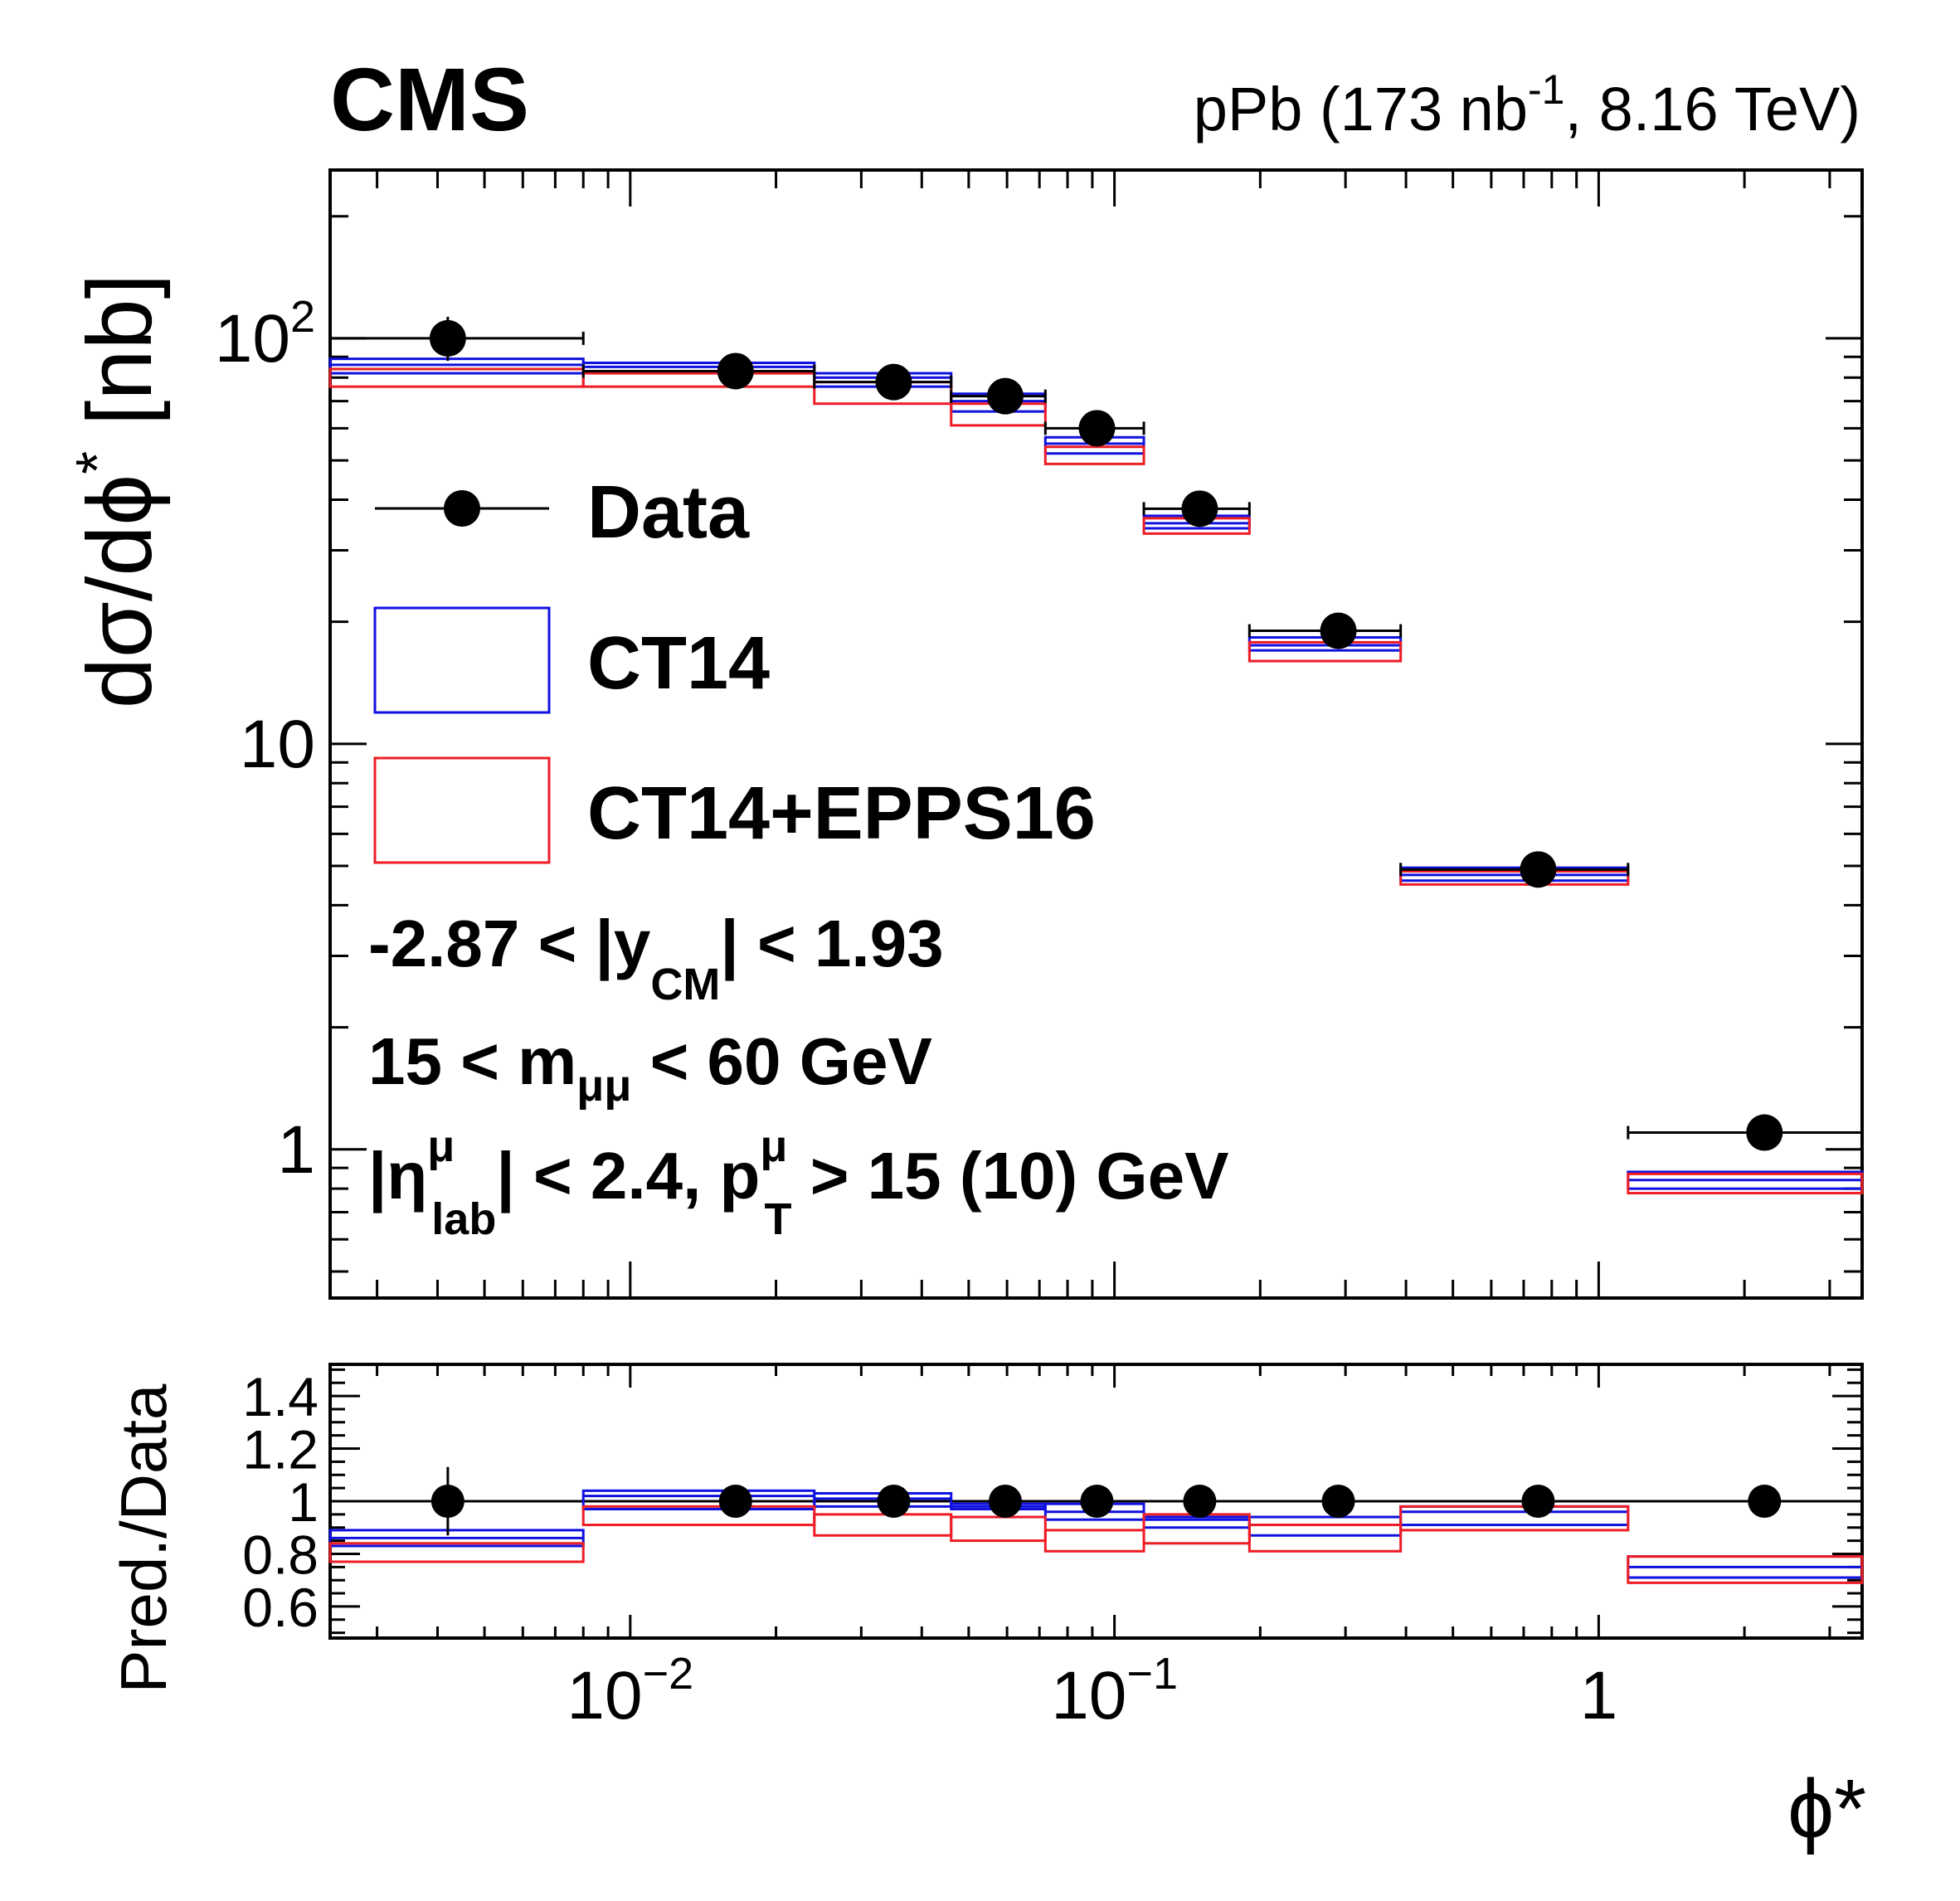  Describe the element at coordinates (472, 1061) in the screenshot. I see `mass-cut-pre: 15 < m` at that location.